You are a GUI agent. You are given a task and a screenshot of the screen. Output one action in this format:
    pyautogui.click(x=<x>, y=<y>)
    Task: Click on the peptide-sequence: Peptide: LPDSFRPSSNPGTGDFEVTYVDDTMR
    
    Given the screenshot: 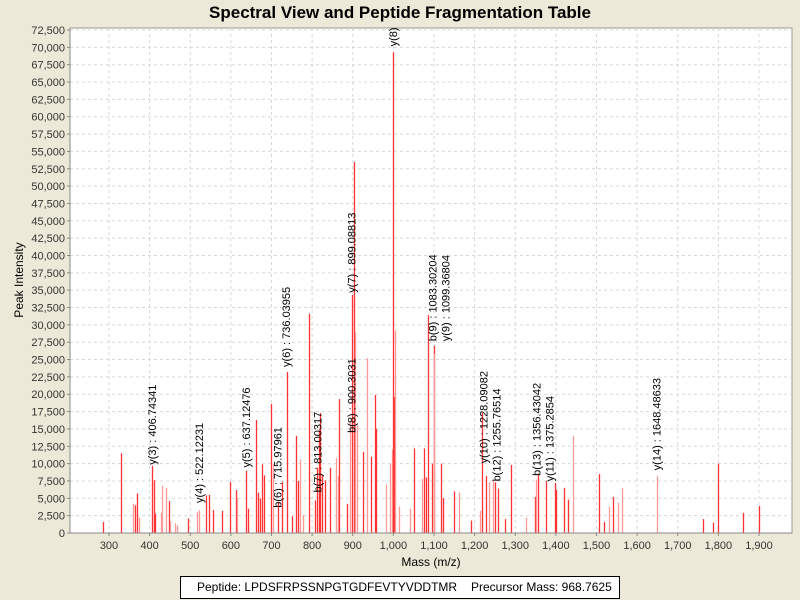 What is the action you would take?
    pyautogui.click(x=327, y=587)
    